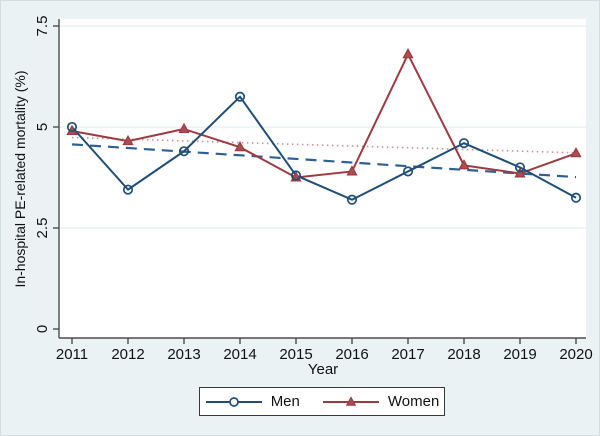 Image resolution: width=600 pixels, height=436 pixels. I want to click on men-line-sample-icon, so click(233, 401).